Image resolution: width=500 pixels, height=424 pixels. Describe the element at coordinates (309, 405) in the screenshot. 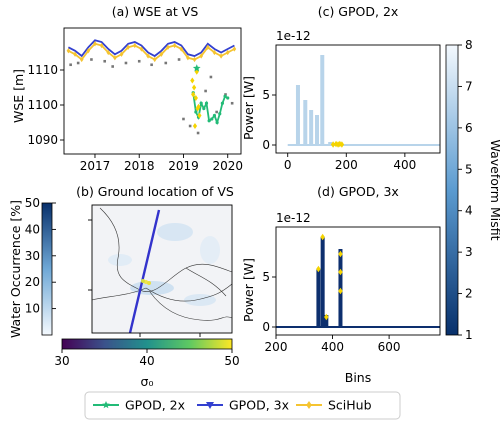

I see `legend-diamond-marker` at that location.